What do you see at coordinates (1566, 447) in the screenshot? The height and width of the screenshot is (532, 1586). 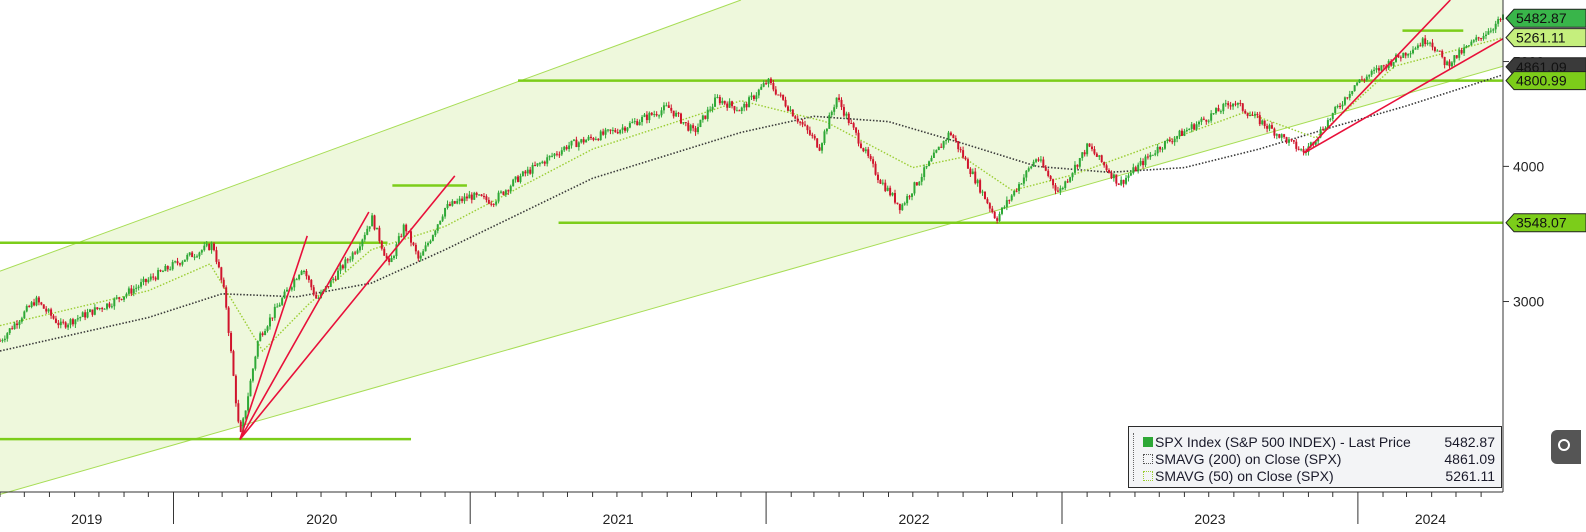 I see `side-panel-toggle-button` at bounding box center [1566, 447].